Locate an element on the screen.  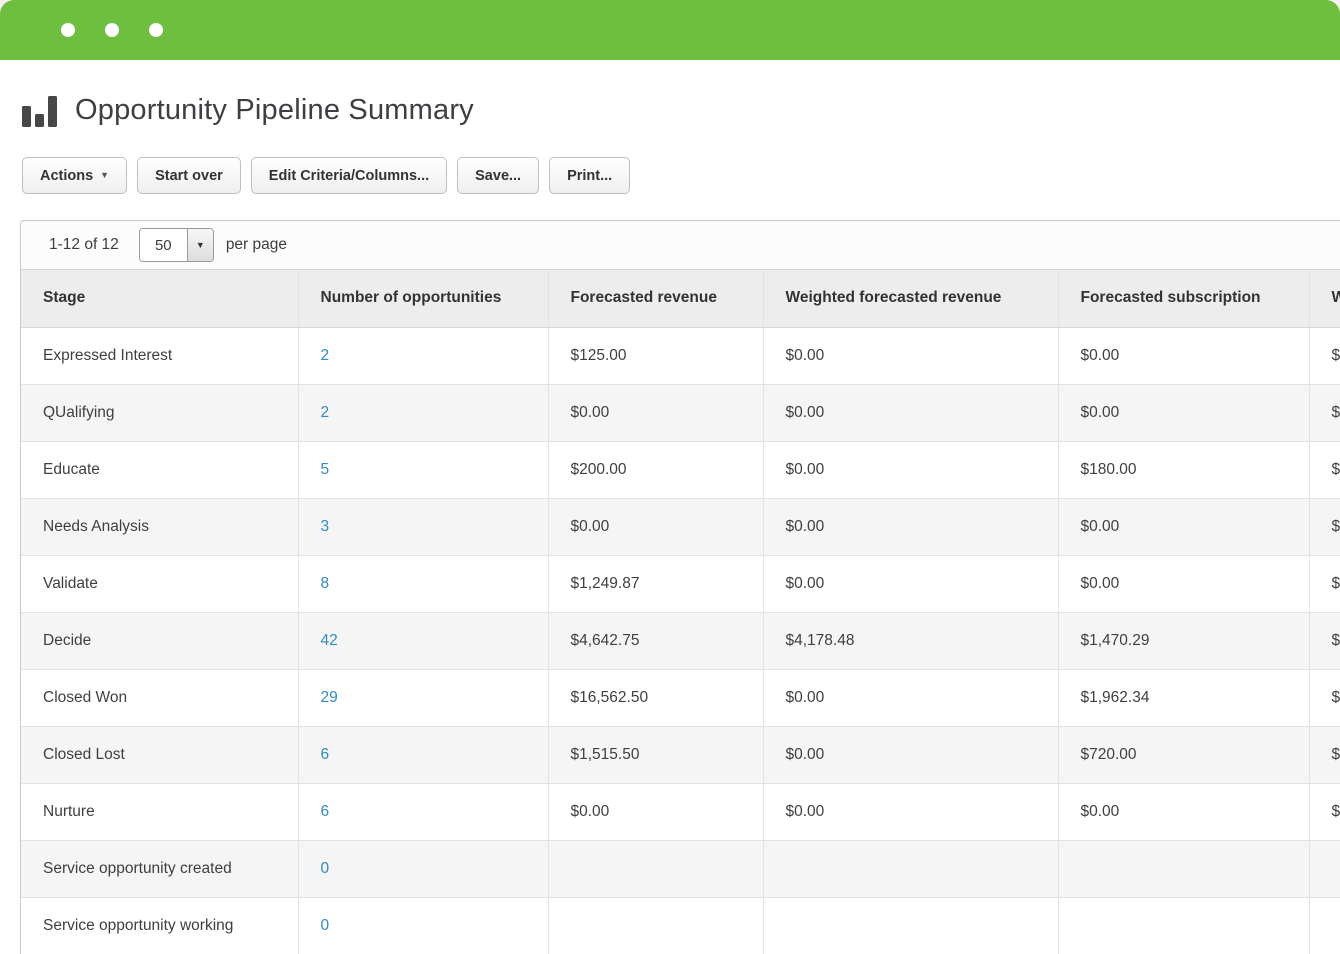
cell-stage: Validate is located at coordinates (159, 583).